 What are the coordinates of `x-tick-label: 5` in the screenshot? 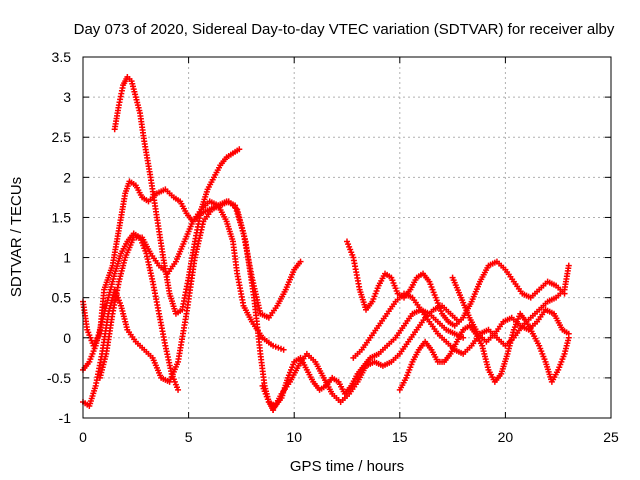 It's located at (189, 437).